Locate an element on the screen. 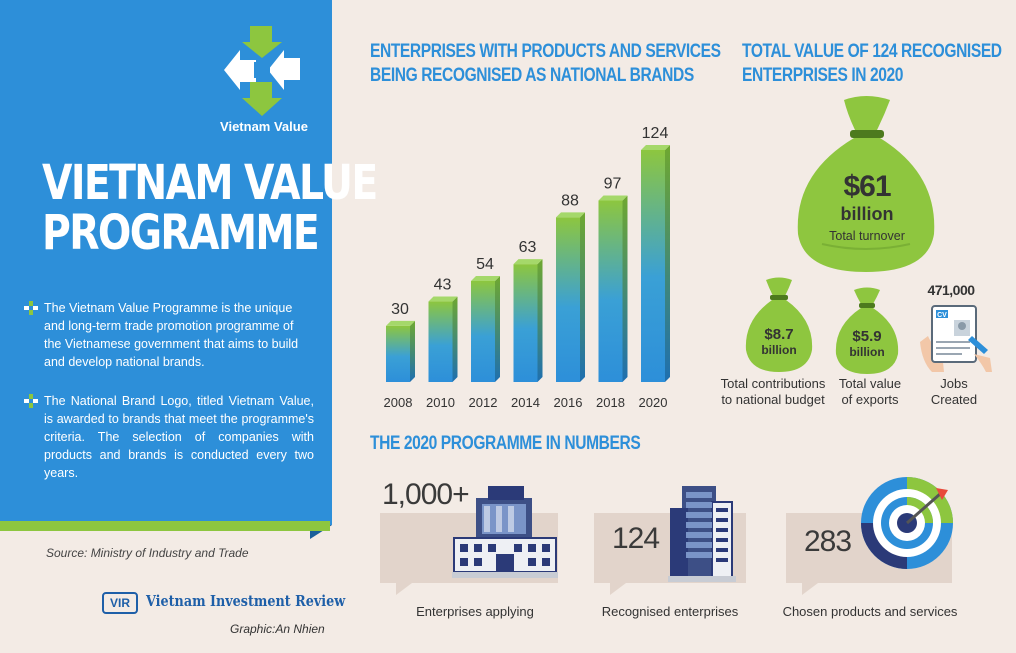 This screenshot has width=1016, height=653. bar-side-2020 is located at coordinates (667, 263).